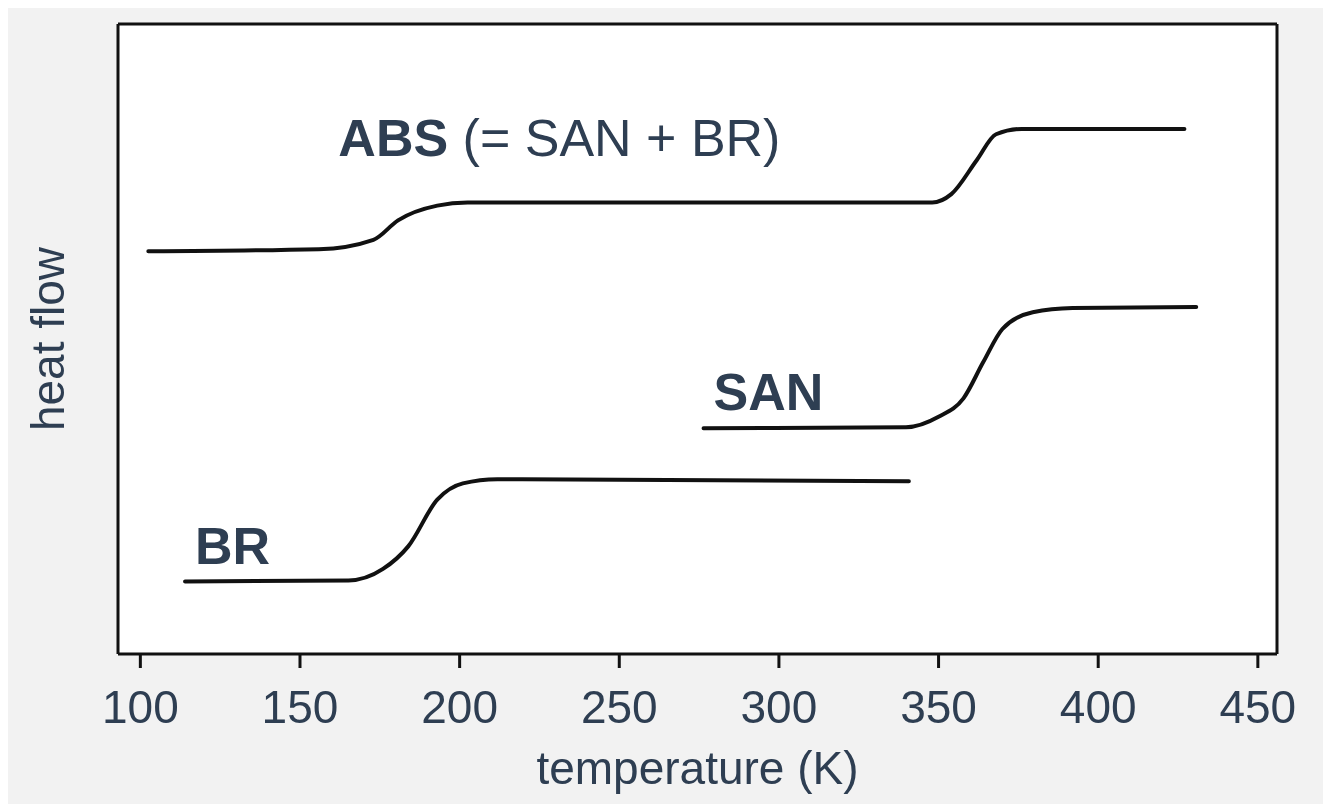 The width and height of the screenshot is (1331, 812). I want to click on x-tick-label: 450, so click(1258, 706).